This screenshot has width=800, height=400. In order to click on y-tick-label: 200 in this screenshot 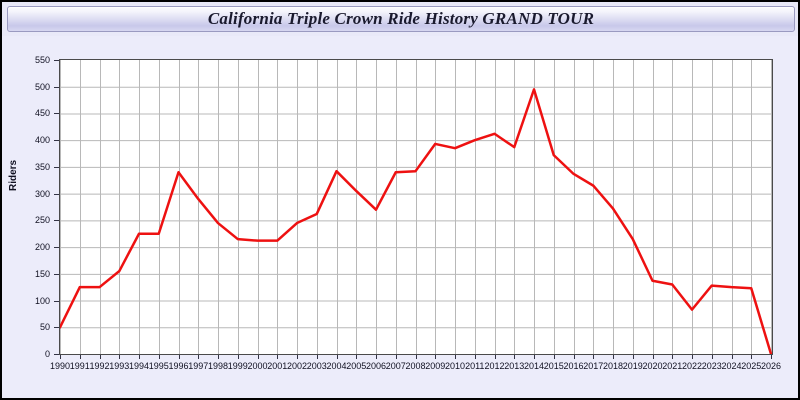, I will do `click(42, 247)`.